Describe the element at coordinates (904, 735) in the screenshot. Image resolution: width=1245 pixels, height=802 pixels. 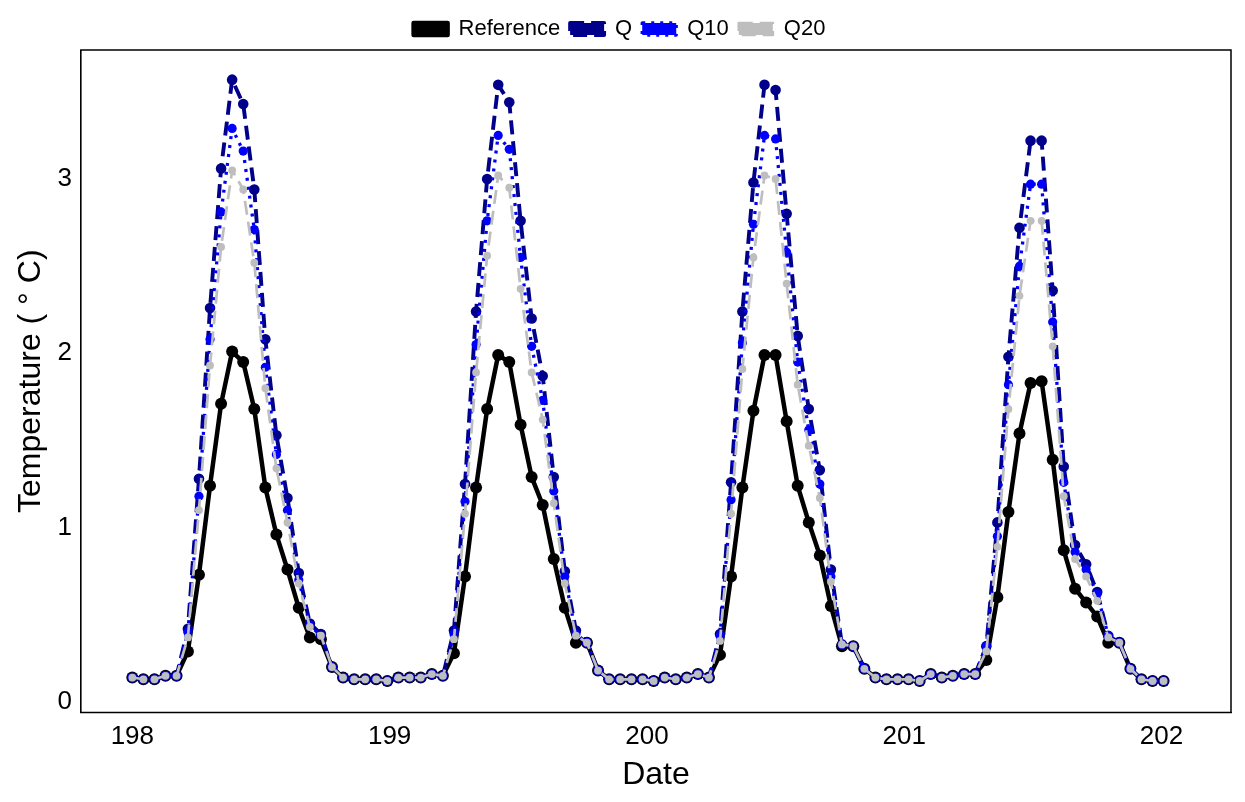
I see `x-tick-label: 201` at that location.